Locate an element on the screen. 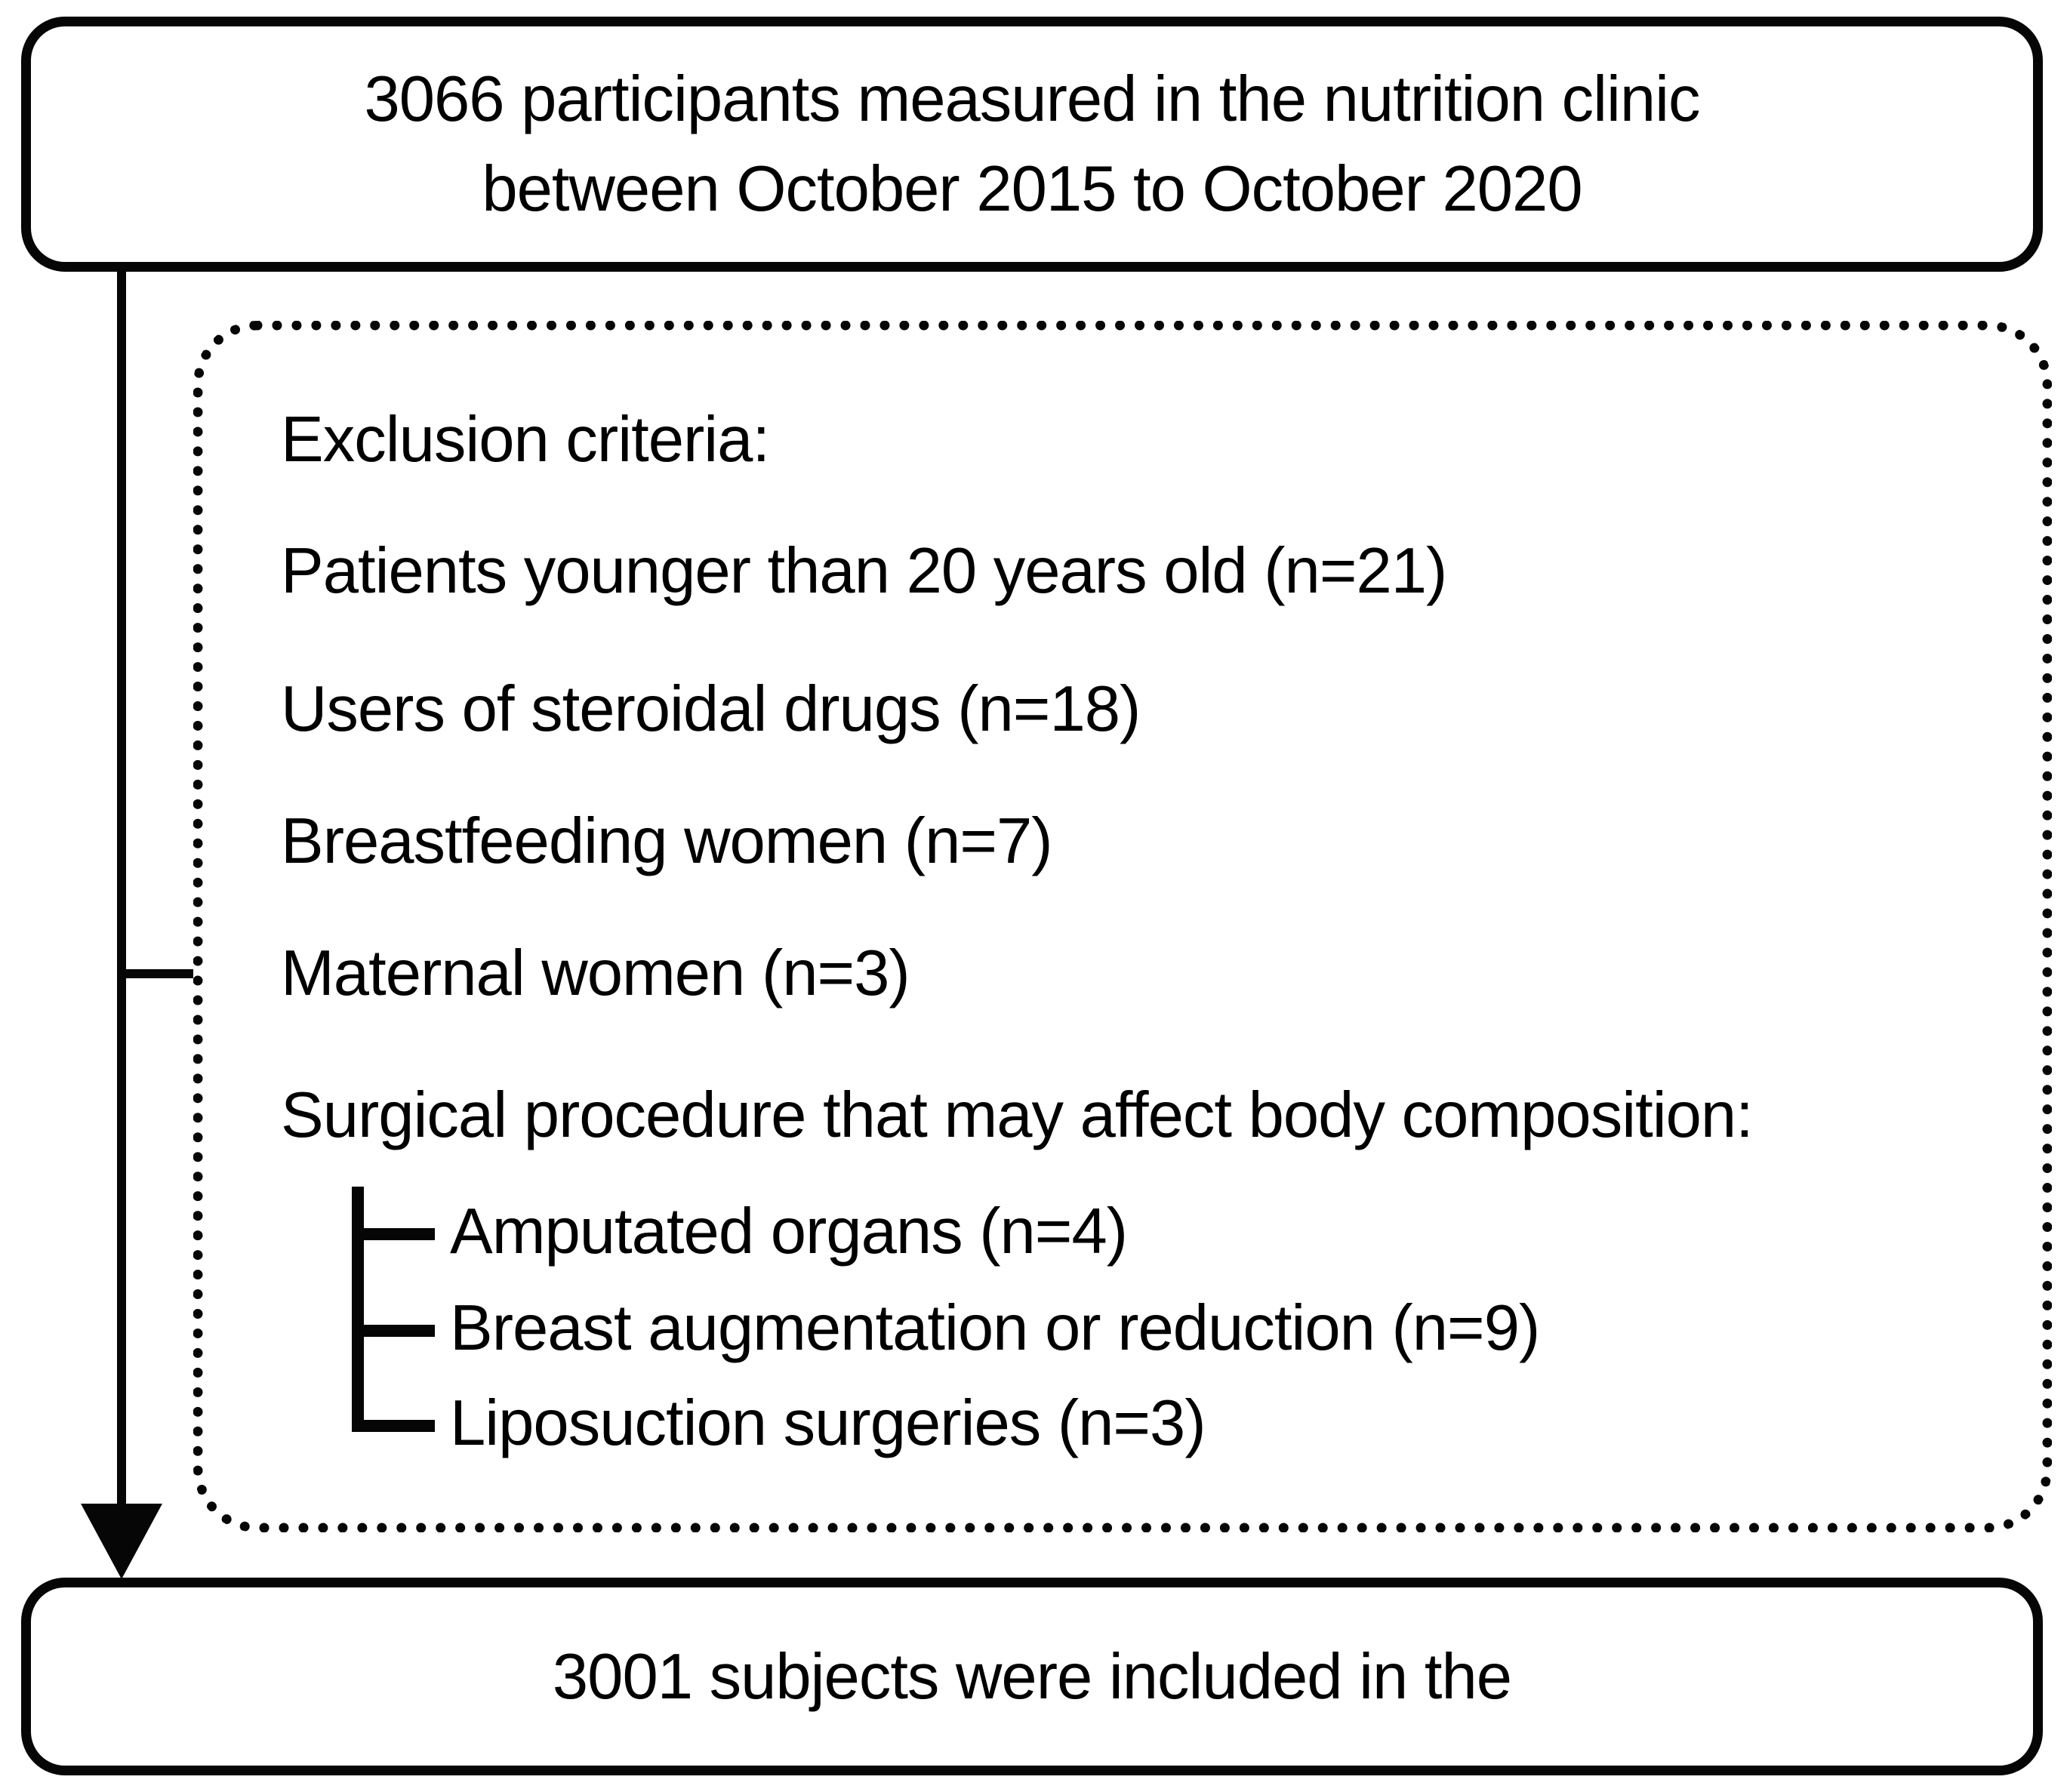  bottom-box: 3001 subjects were included in the is located at coordinates (1032, 1676).